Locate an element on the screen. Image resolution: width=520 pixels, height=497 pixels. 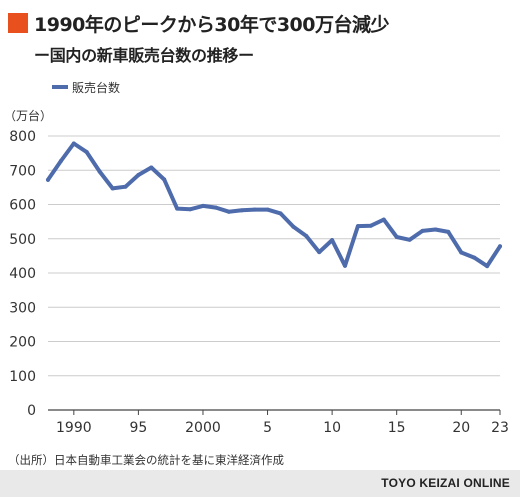
y-tick-label: 500 is located at coordinates (22, 240).